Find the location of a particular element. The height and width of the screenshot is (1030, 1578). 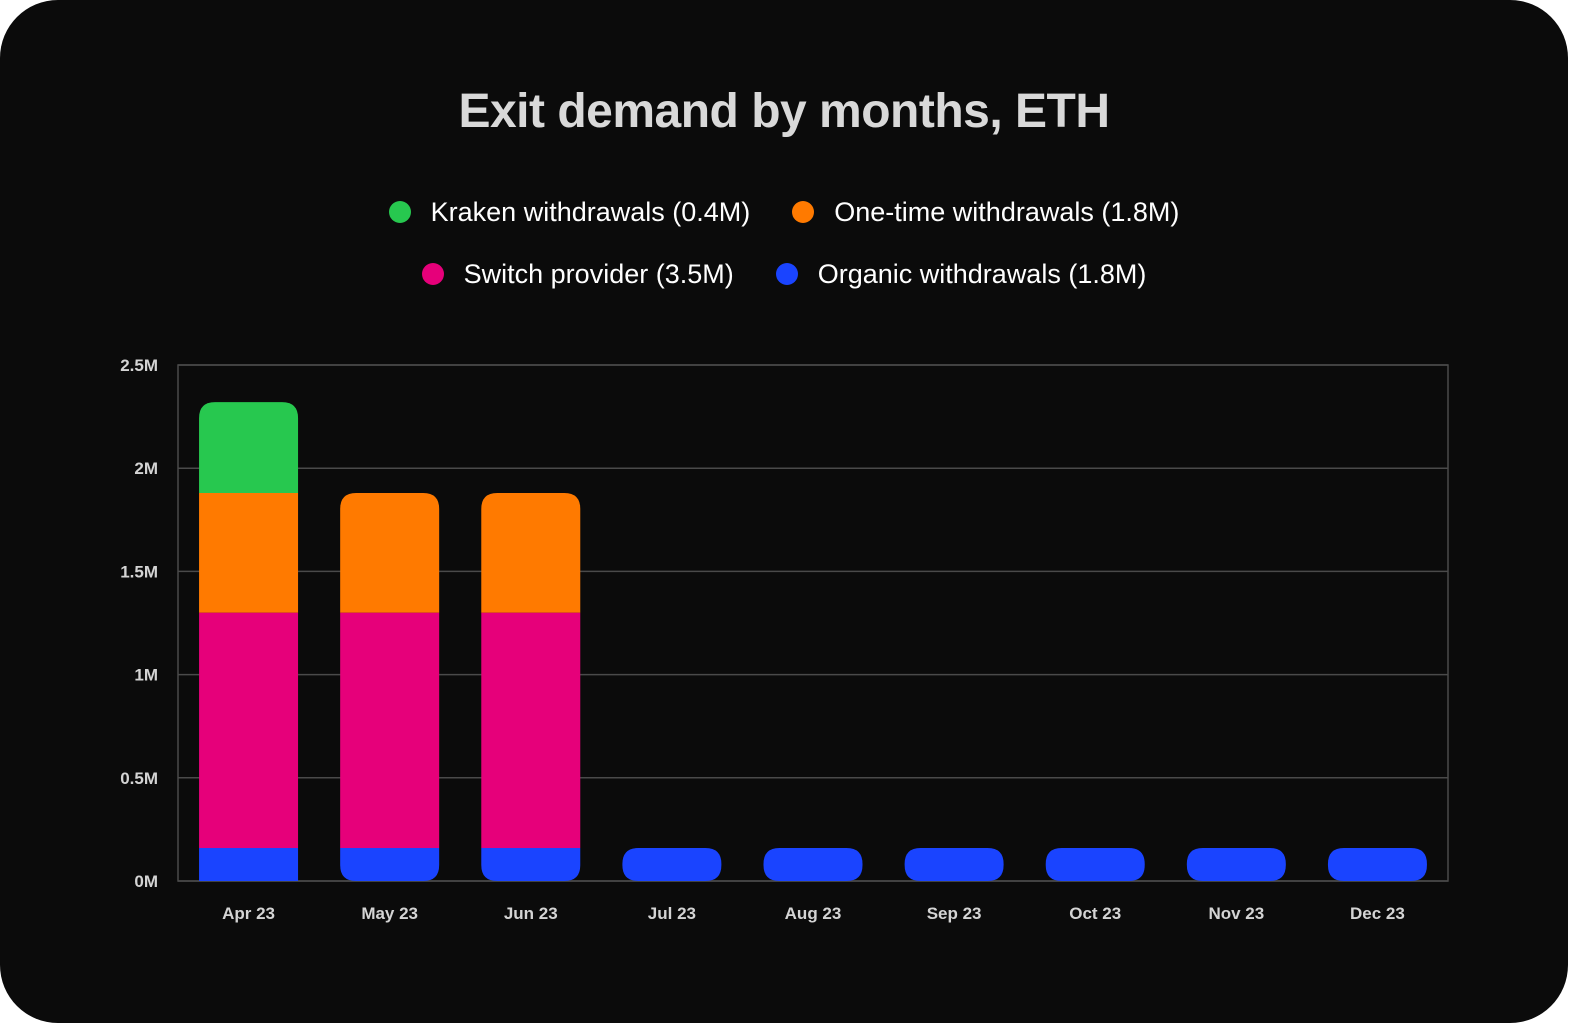

legend-item-switch-provider: Switch provider (3.5M) is located at coordinates (577, 274).